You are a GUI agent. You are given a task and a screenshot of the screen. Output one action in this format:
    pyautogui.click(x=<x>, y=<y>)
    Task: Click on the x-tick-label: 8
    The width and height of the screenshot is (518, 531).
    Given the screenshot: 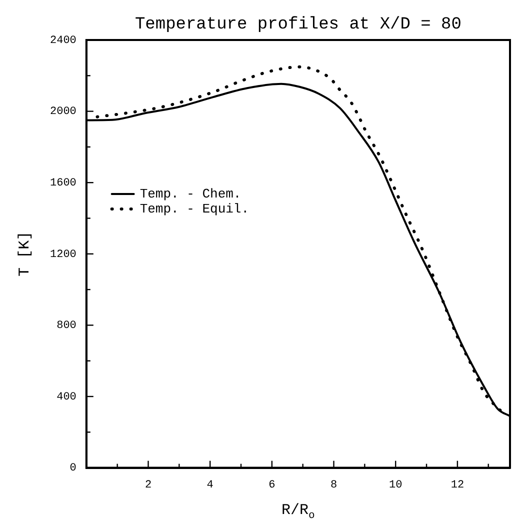 What is the action you would take?
    pyautogui.click(x=334, y=485)
    